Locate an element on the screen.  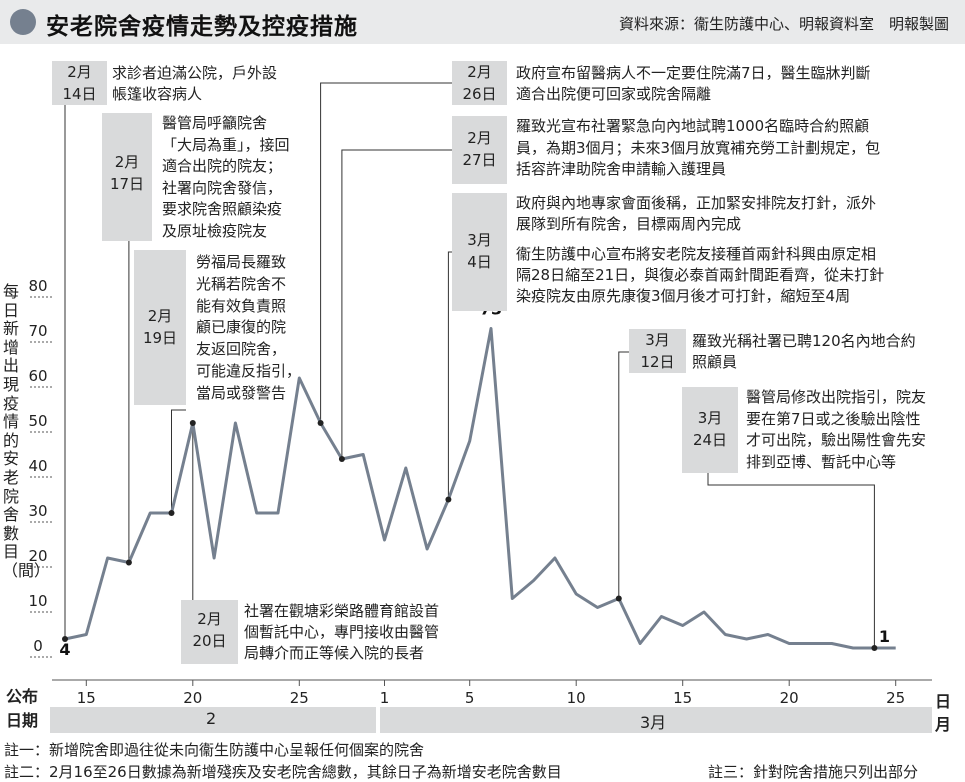
month-bar-mar is located at coordinates (656, 720).